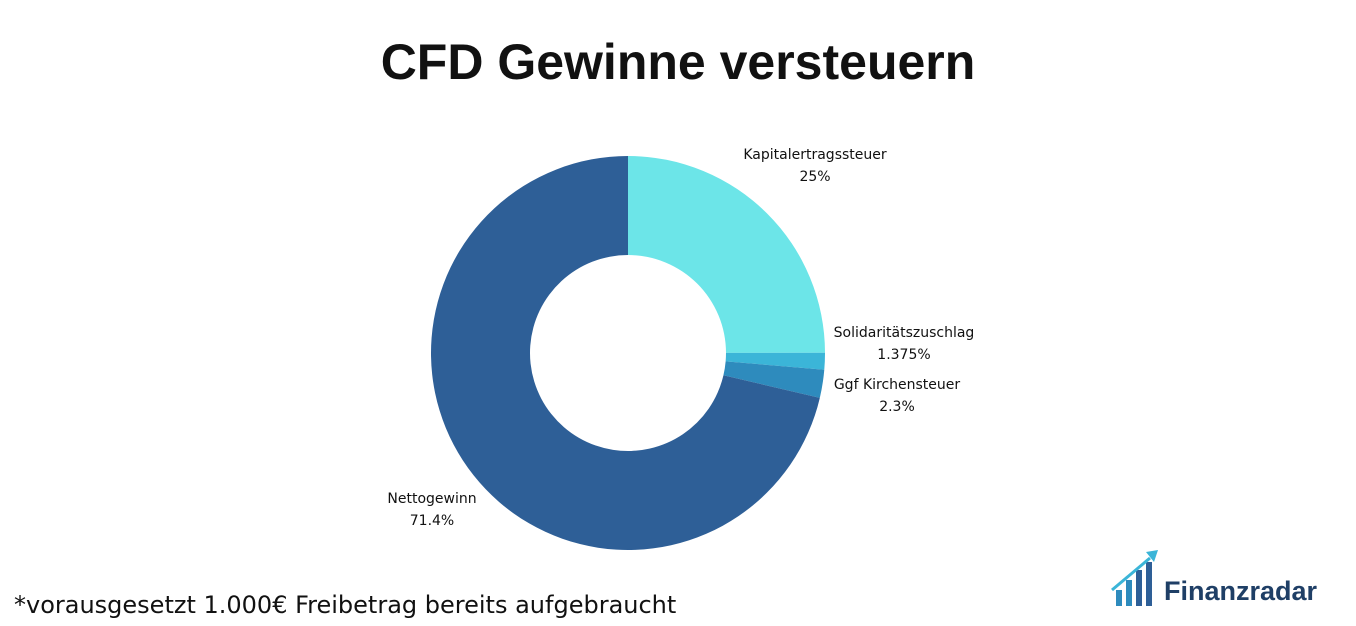 The width and height of the screenshot is (1356, 626). Describe the element at coordinates (814, 177) in the screenshot. I see `slice-value-label: 25%` at that location.